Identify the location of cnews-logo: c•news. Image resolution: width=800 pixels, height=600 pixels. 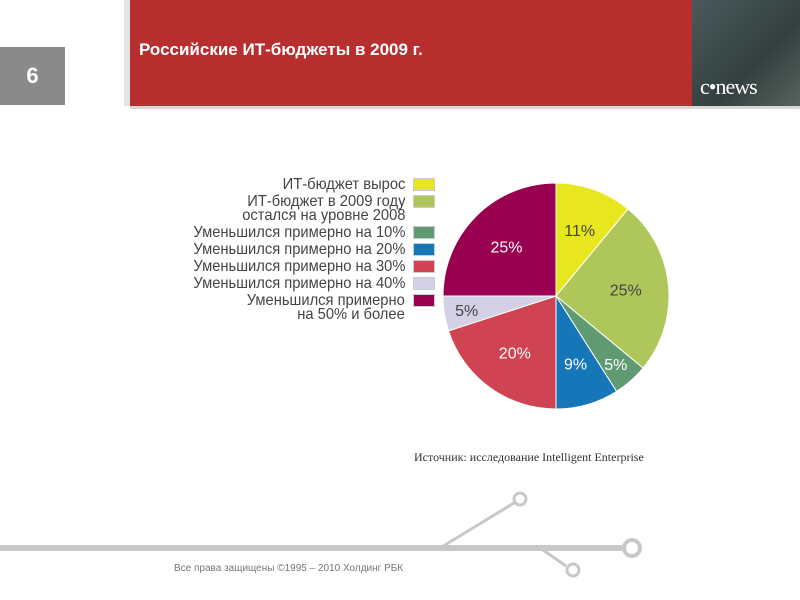
(729, 86).